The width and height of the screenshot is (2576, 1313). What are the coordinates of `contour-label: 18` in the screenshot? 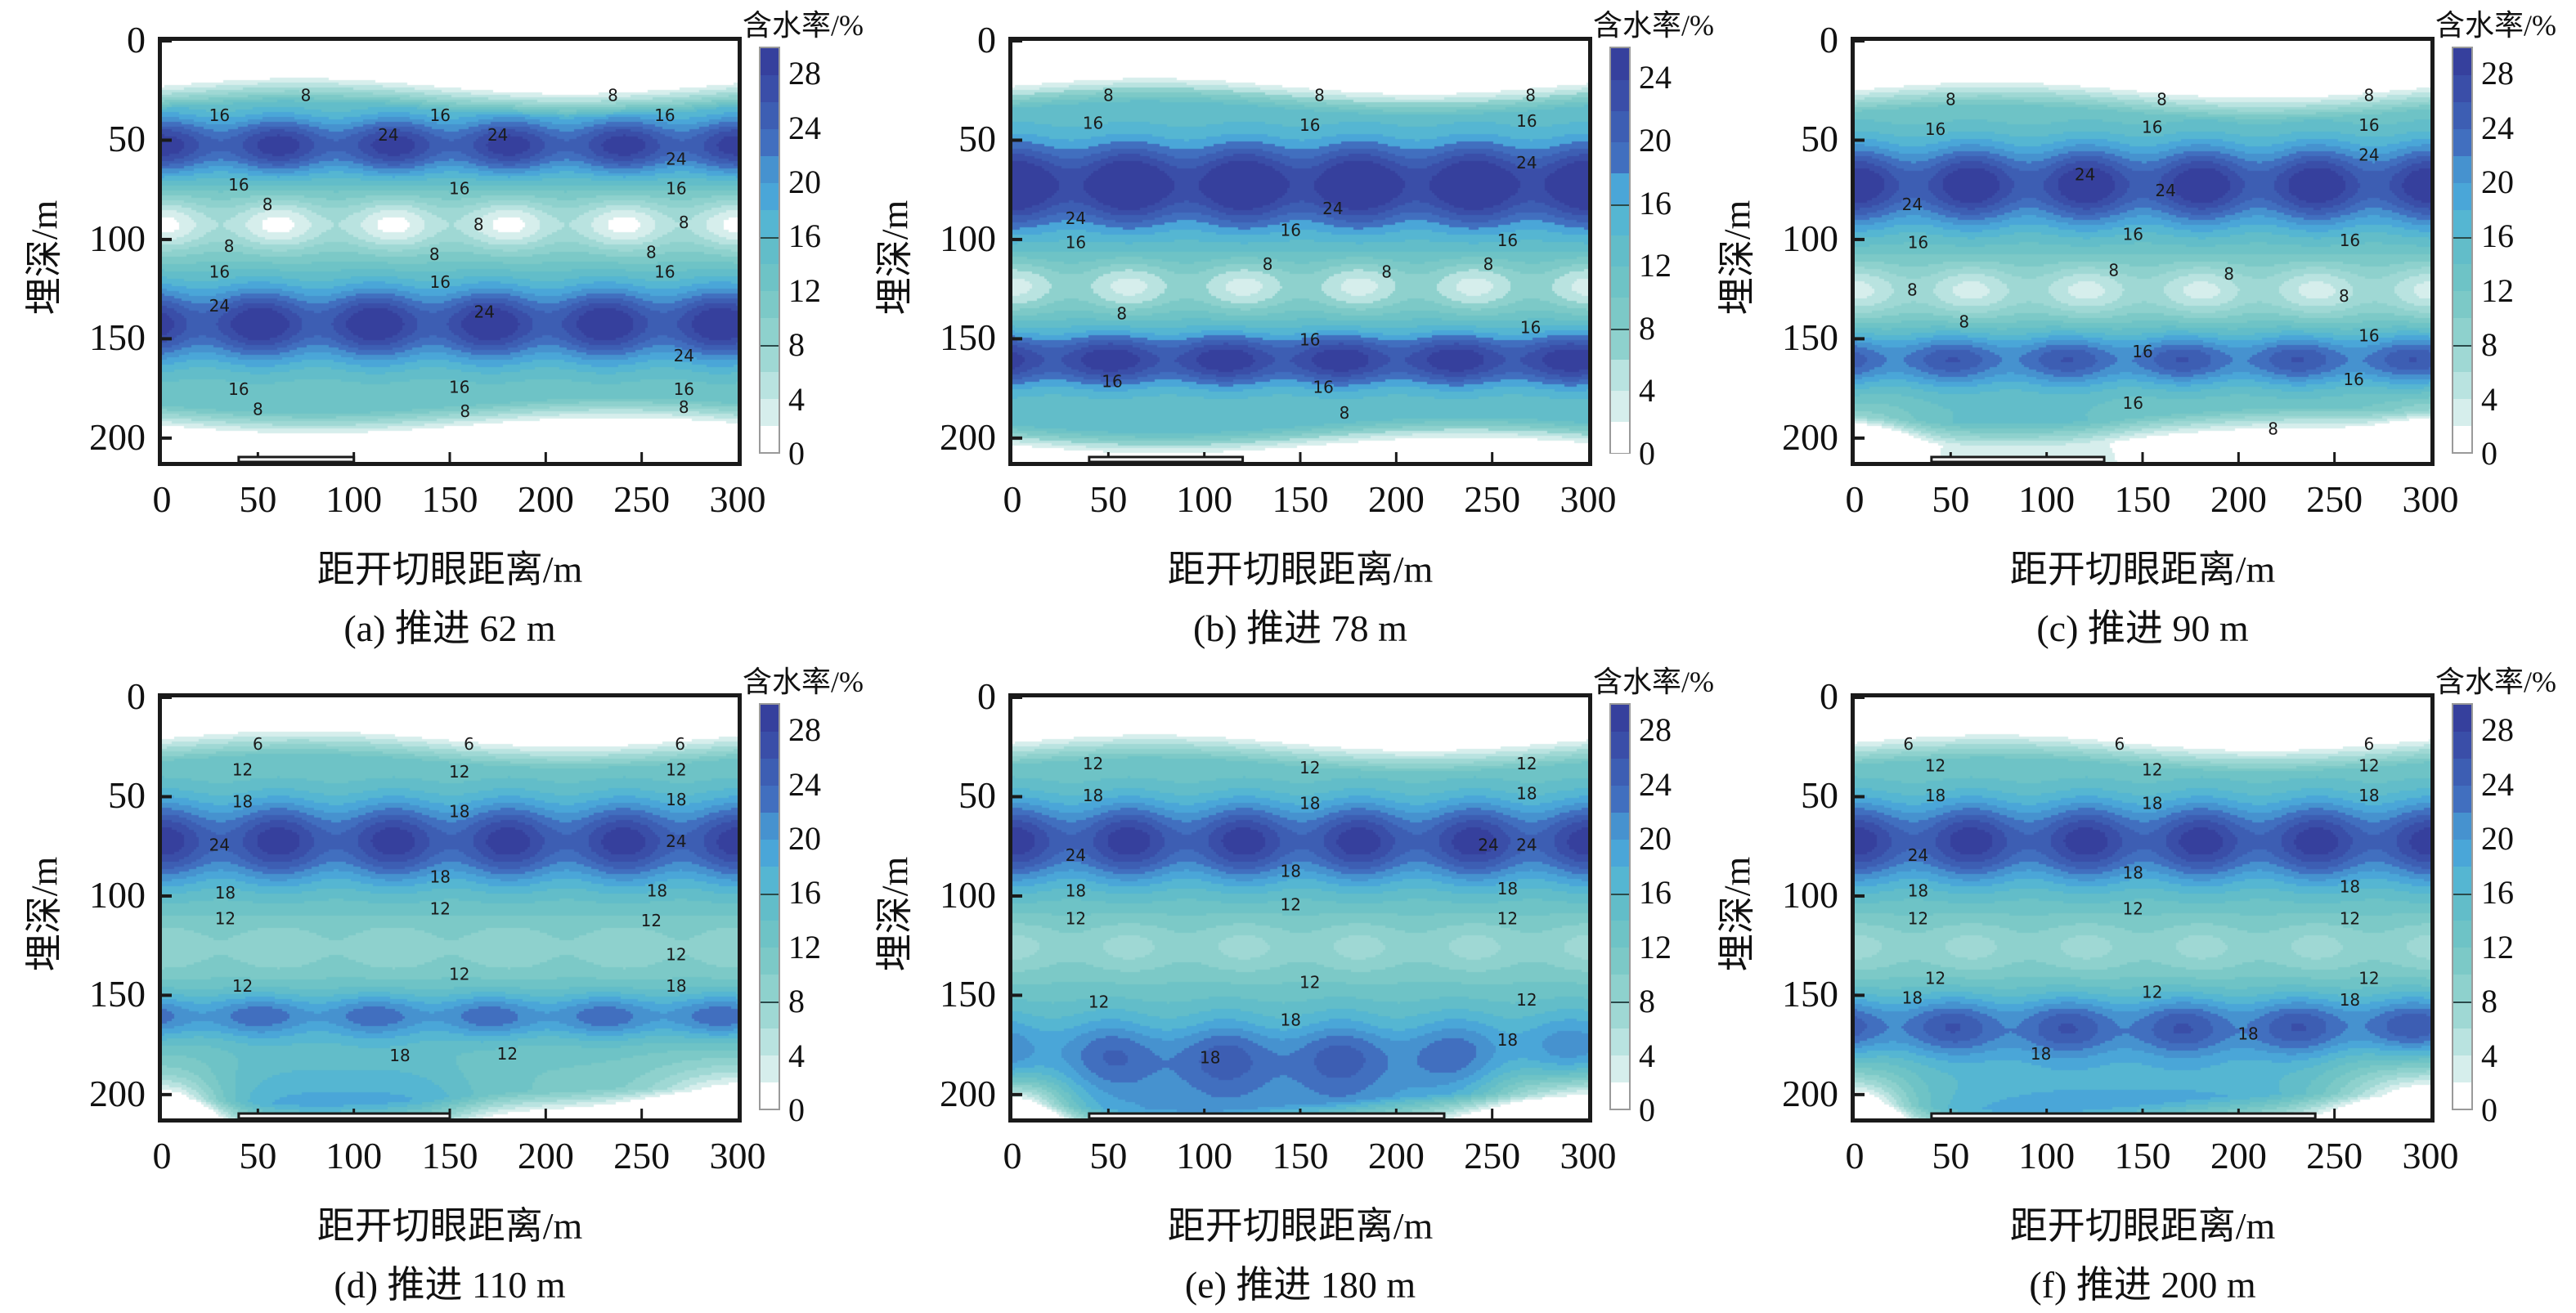 It's located at (2247, 1033).